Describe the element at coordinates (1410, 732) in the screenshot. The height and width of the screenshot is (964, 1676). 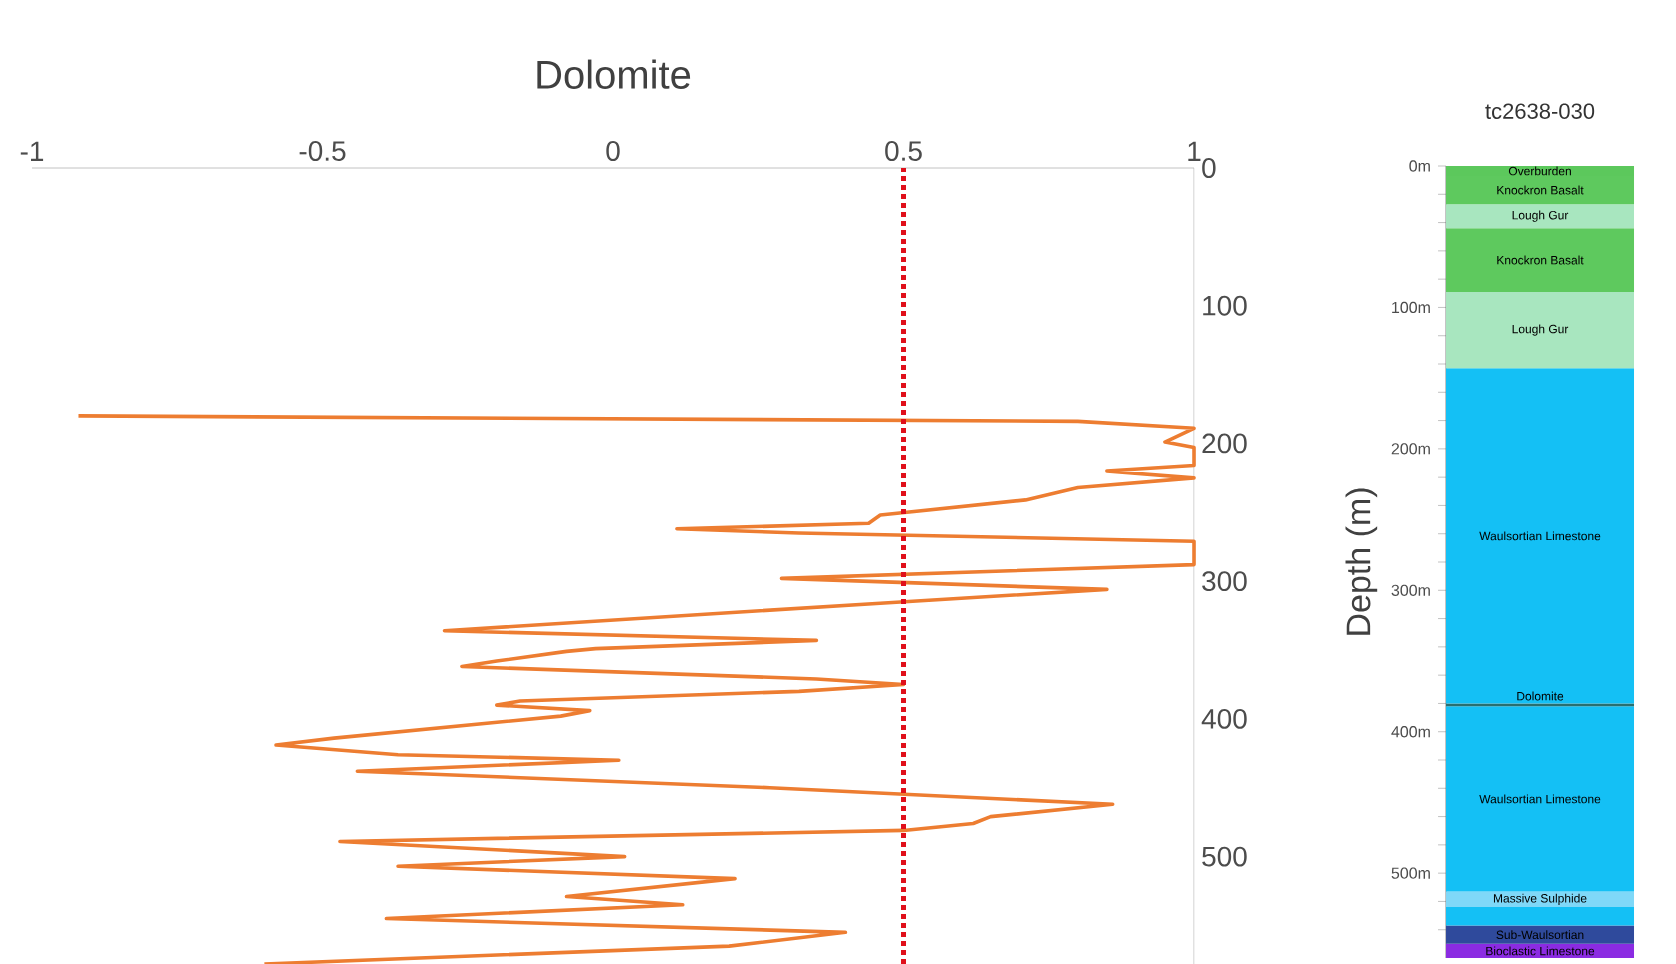
I see `y-tick-label: 400m` at that location.